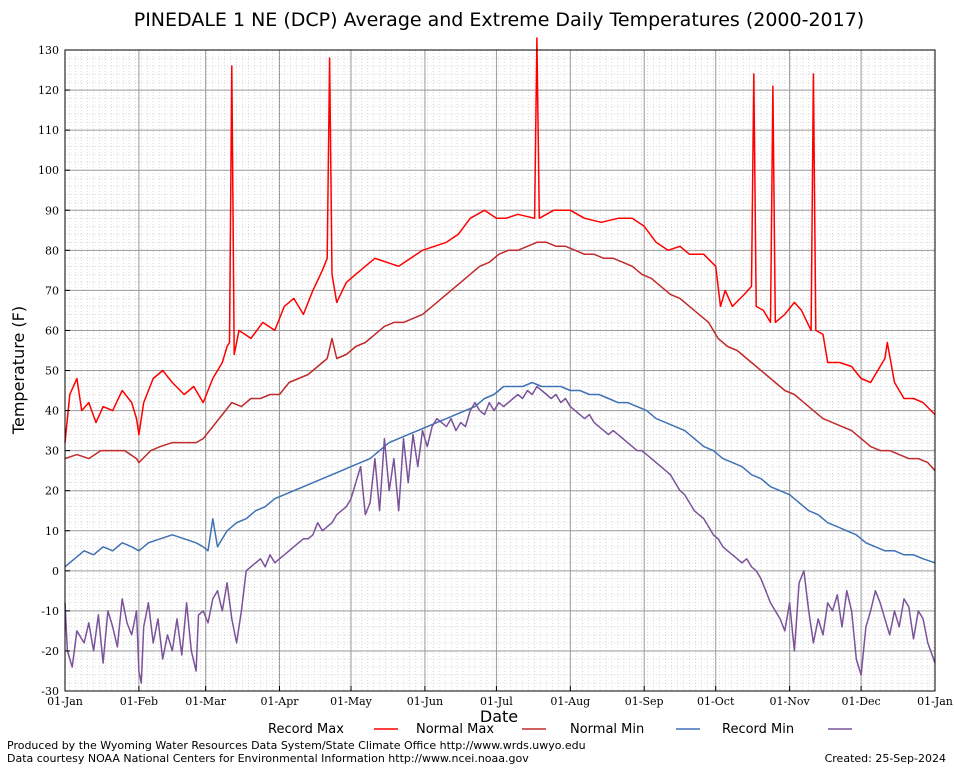 This screenshot has width=954, height=768. I want to click on legend-label: Normal Min, so click(607, 729).